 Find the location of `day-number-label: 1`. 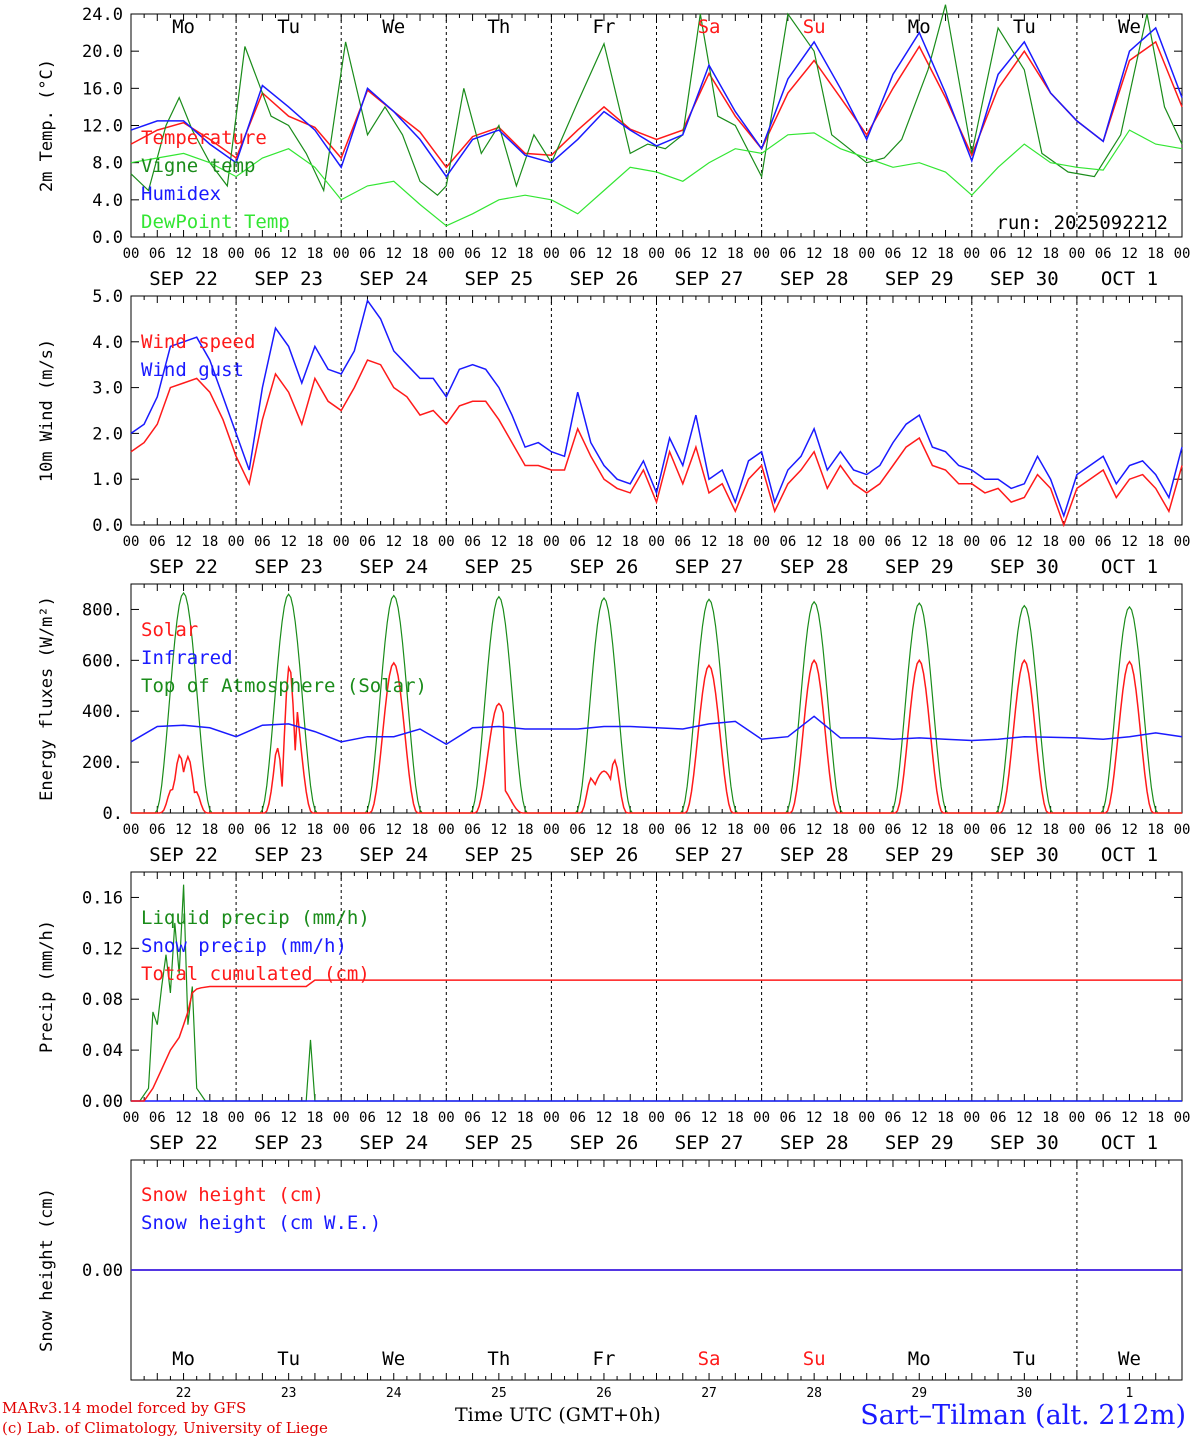

day-number-label: 1 is located at coordinates (1130, 1393).